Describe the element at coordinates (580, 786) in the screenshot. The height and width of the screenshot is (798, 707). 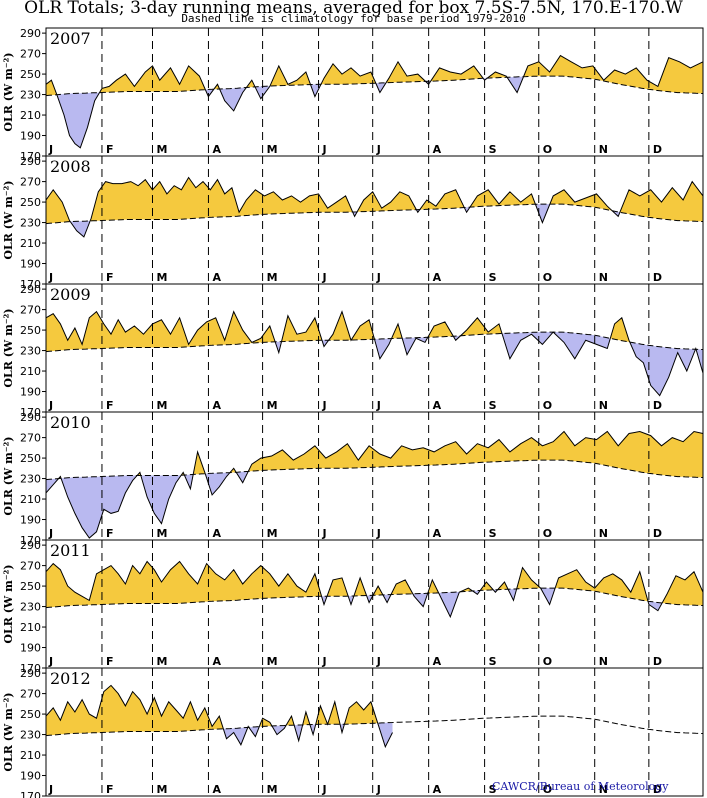
I see `credit-label: CAWCR/Bureau of Meteorology` at that location.